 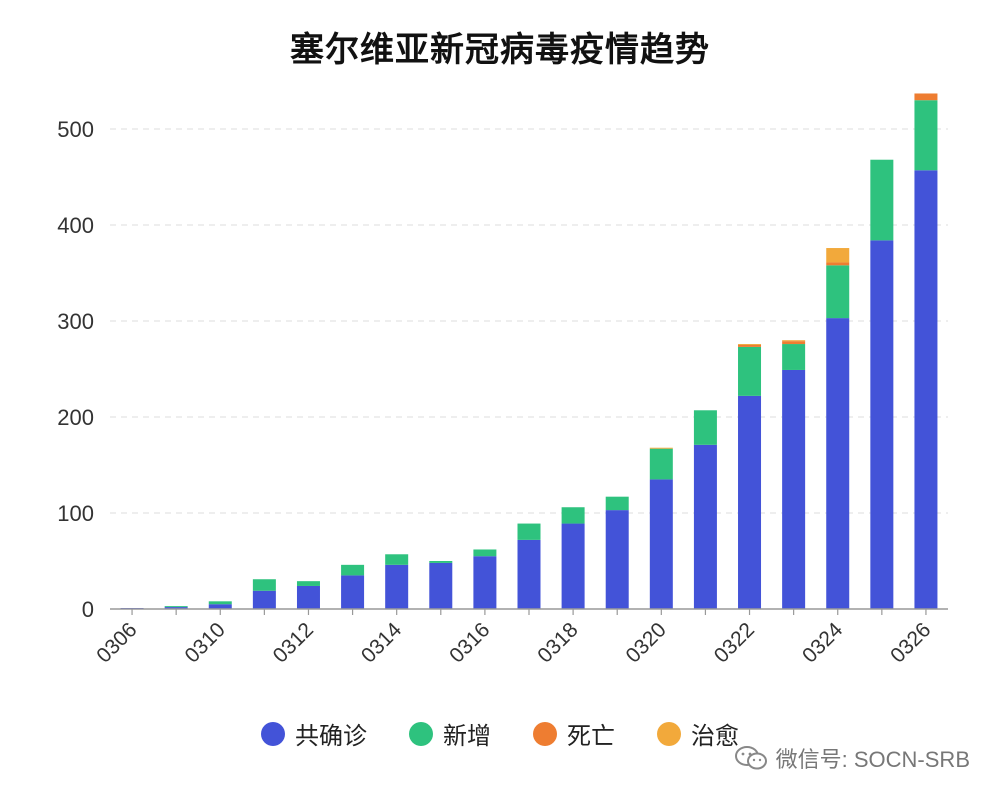 What do you see at coordinates (75, 513) in the screenshot?
I see `y-tick-label: 100` at bounding box center [75, 513].